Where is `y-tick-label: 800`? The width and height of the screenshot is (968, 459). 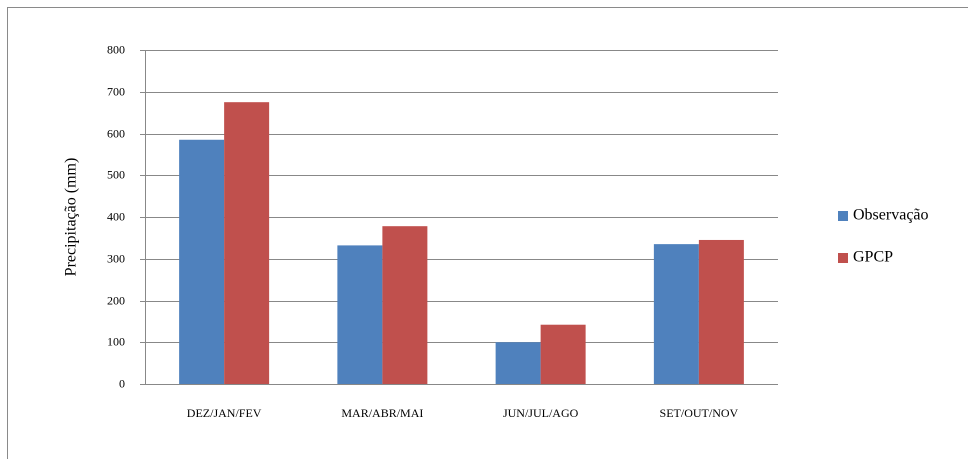 y-tick-label: 800 is located at coordinates (116, 49).